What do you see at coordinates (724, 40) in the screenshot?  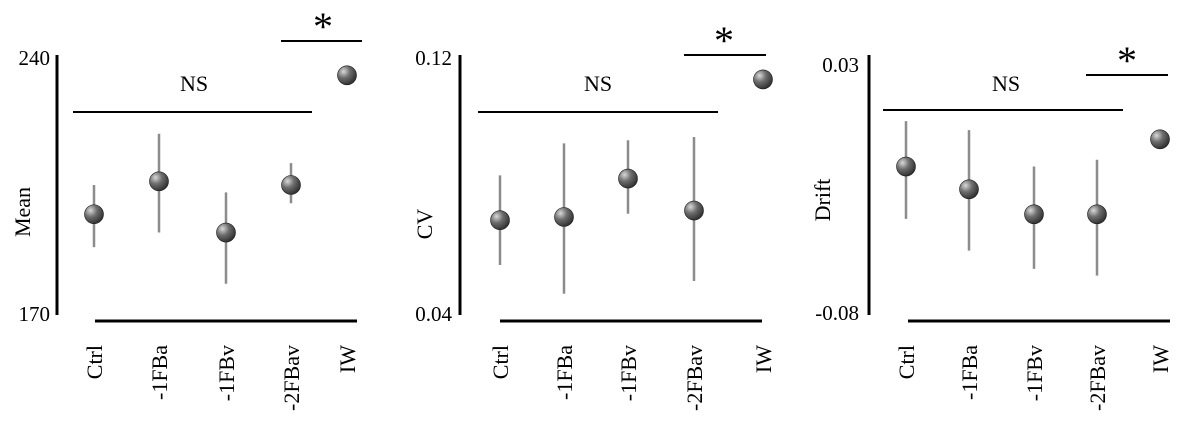 I see `panel-cv-sig-label: *` at bounding box center [724, 40].